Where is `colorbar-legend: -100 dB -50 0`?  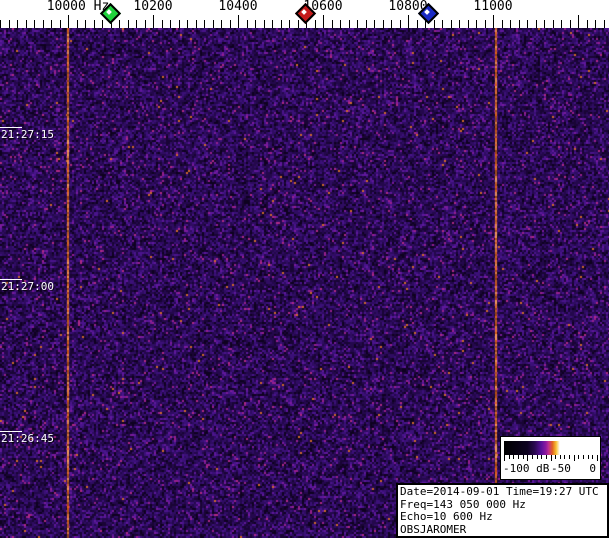
colorbar-legend: -100 dB -50 0 is located at coordinates (550, 458).